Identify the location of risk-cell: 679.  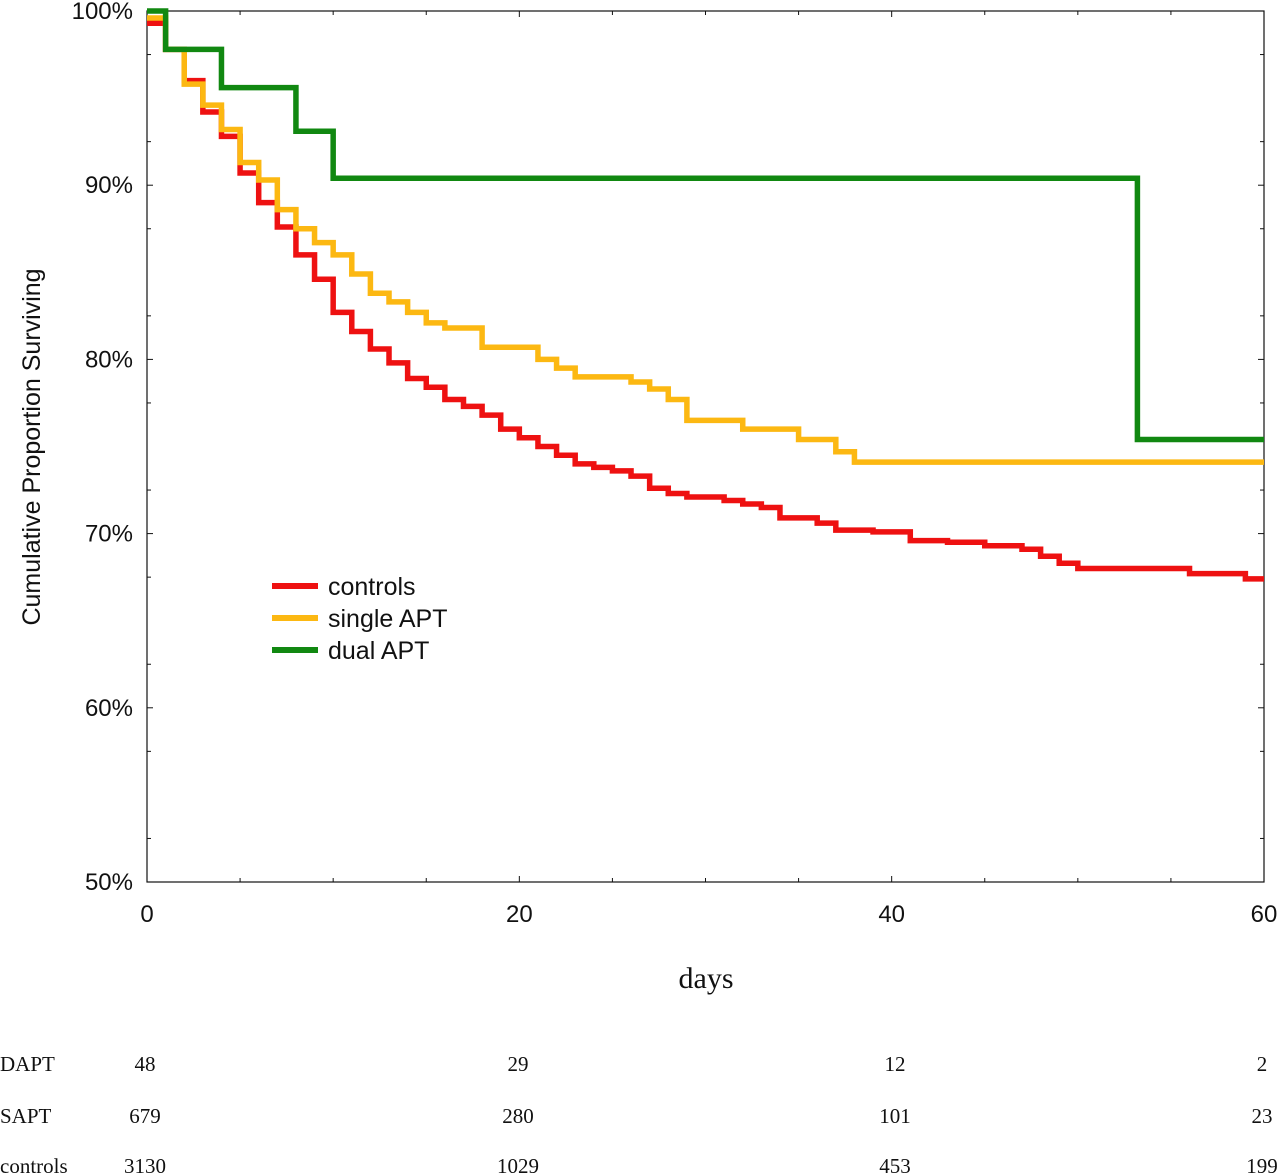
(145, 1116).